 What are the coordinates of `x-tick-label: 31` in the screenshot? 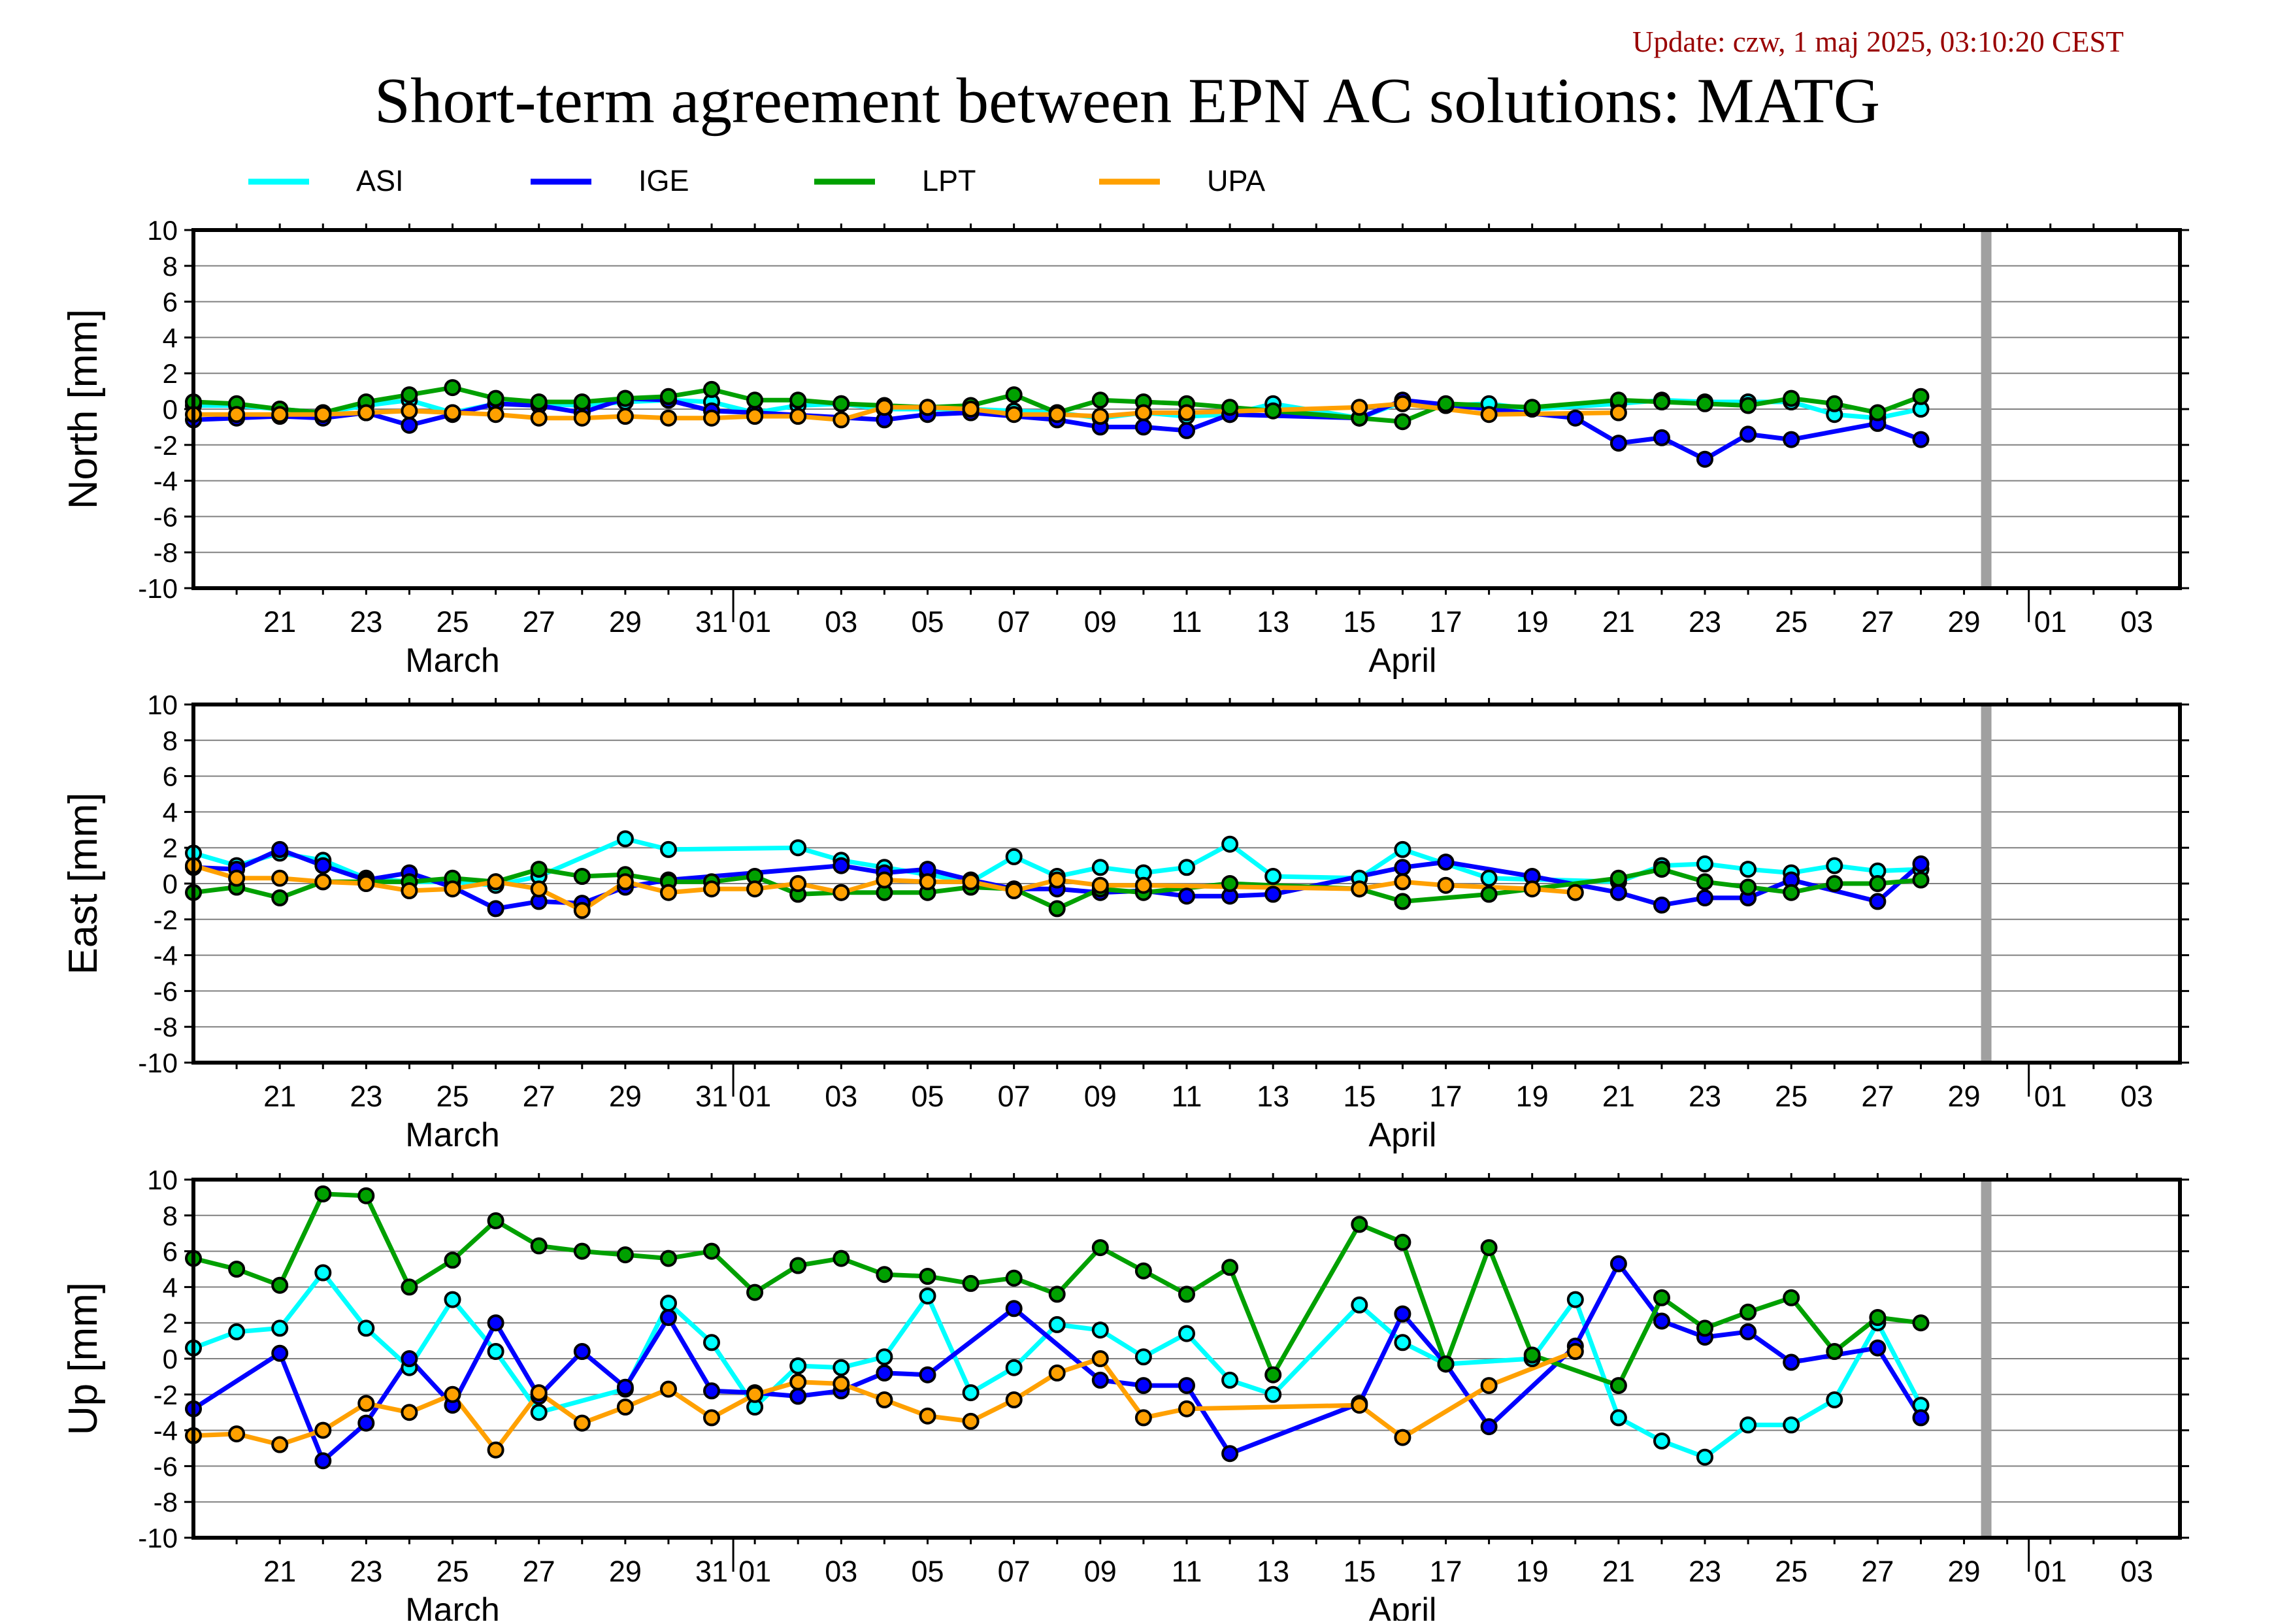 It's located at (711, 1096).